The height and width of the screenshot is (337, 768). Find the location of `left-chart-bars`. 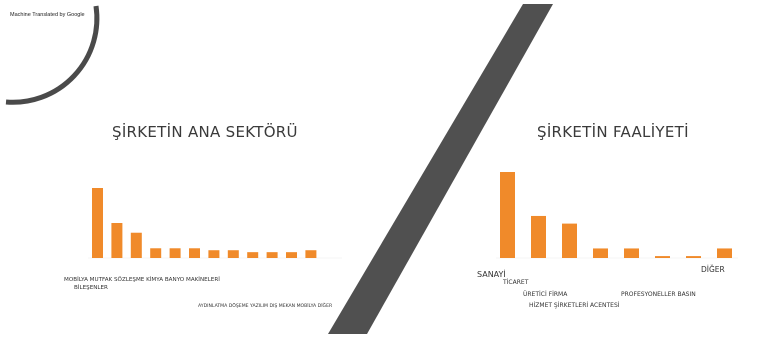

left-chart-bars is located at coordinates (204, 223).